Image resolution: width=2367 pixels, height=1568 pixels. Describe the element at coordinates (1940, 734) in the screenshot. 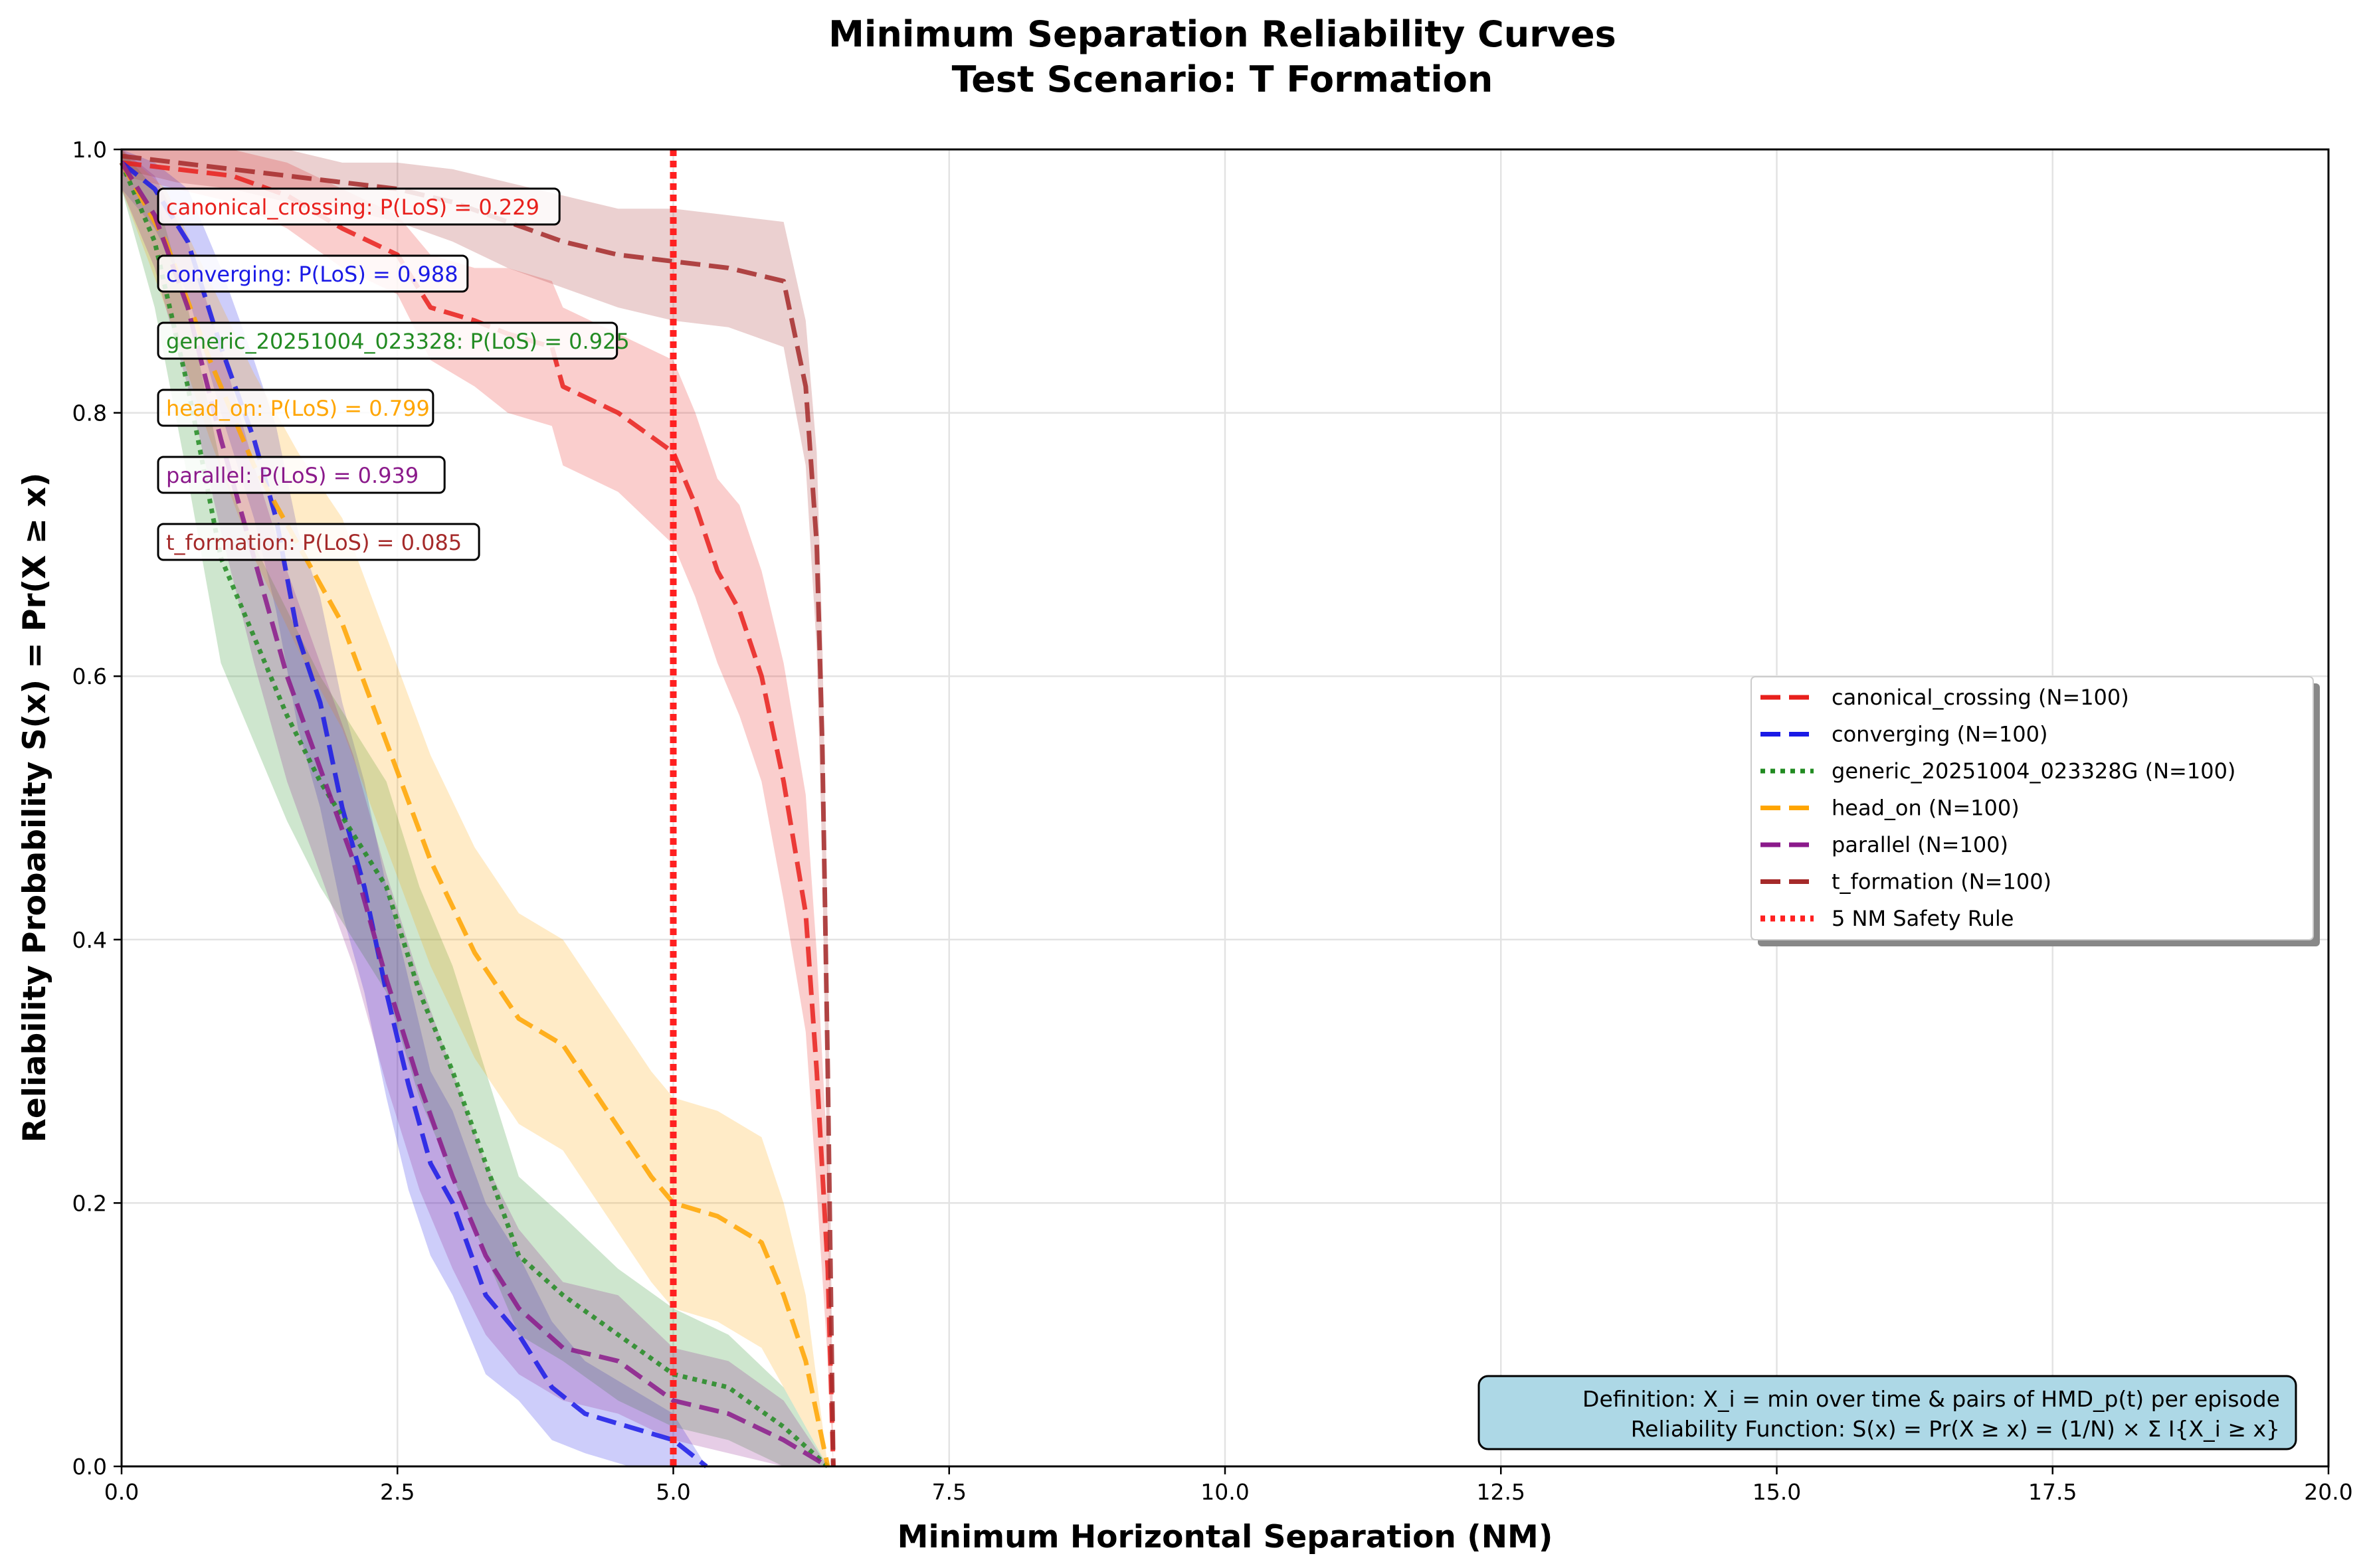

I see `legend-label: converging (N=100)` at that location.